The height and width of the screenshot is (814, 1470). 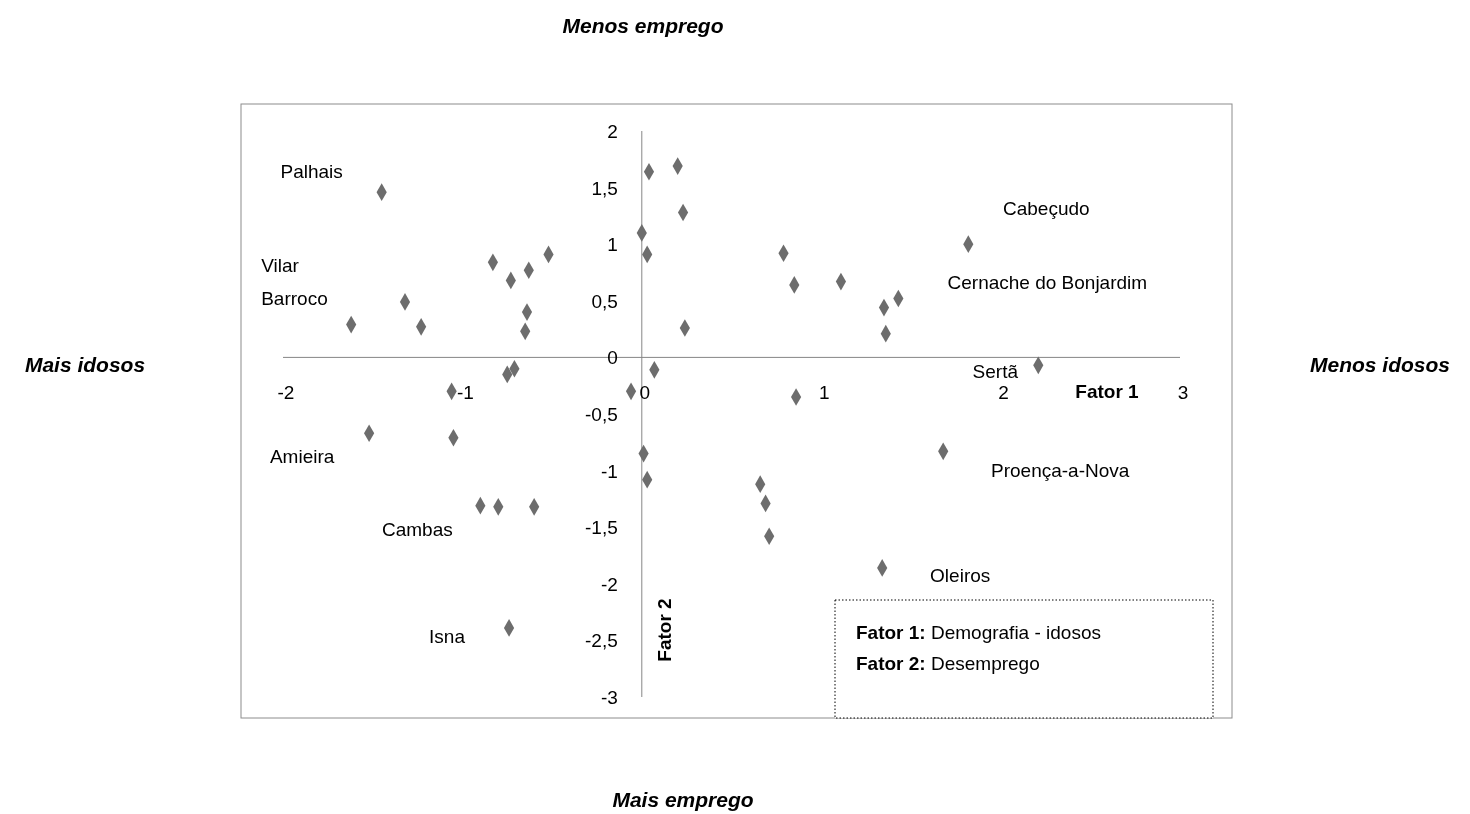 I want to click on y-tick-label: 0,5, so click(x=604, y=301).